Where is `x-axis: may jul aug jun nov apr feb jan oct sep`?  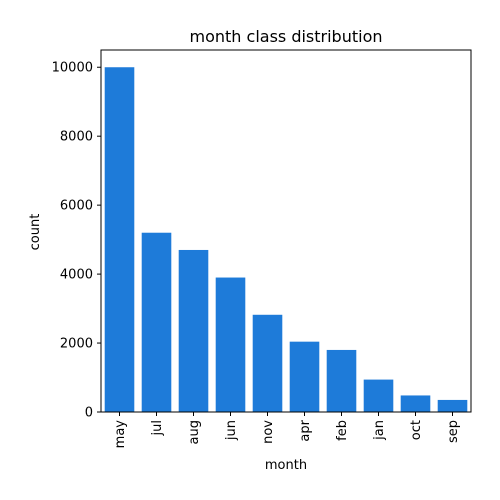
x-axis: may jul aug jun nov apr feb jan oct sep is located at coordinates (287, 430).